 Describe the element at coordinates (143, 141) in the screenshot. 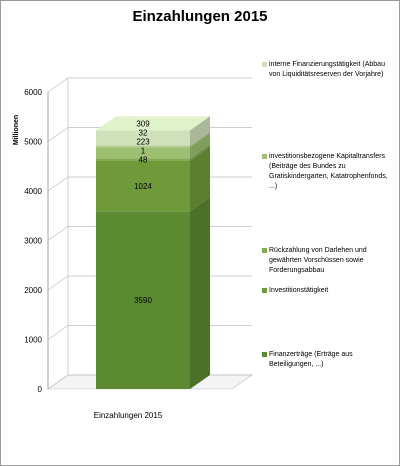

I see `data-label: 223` at that location.